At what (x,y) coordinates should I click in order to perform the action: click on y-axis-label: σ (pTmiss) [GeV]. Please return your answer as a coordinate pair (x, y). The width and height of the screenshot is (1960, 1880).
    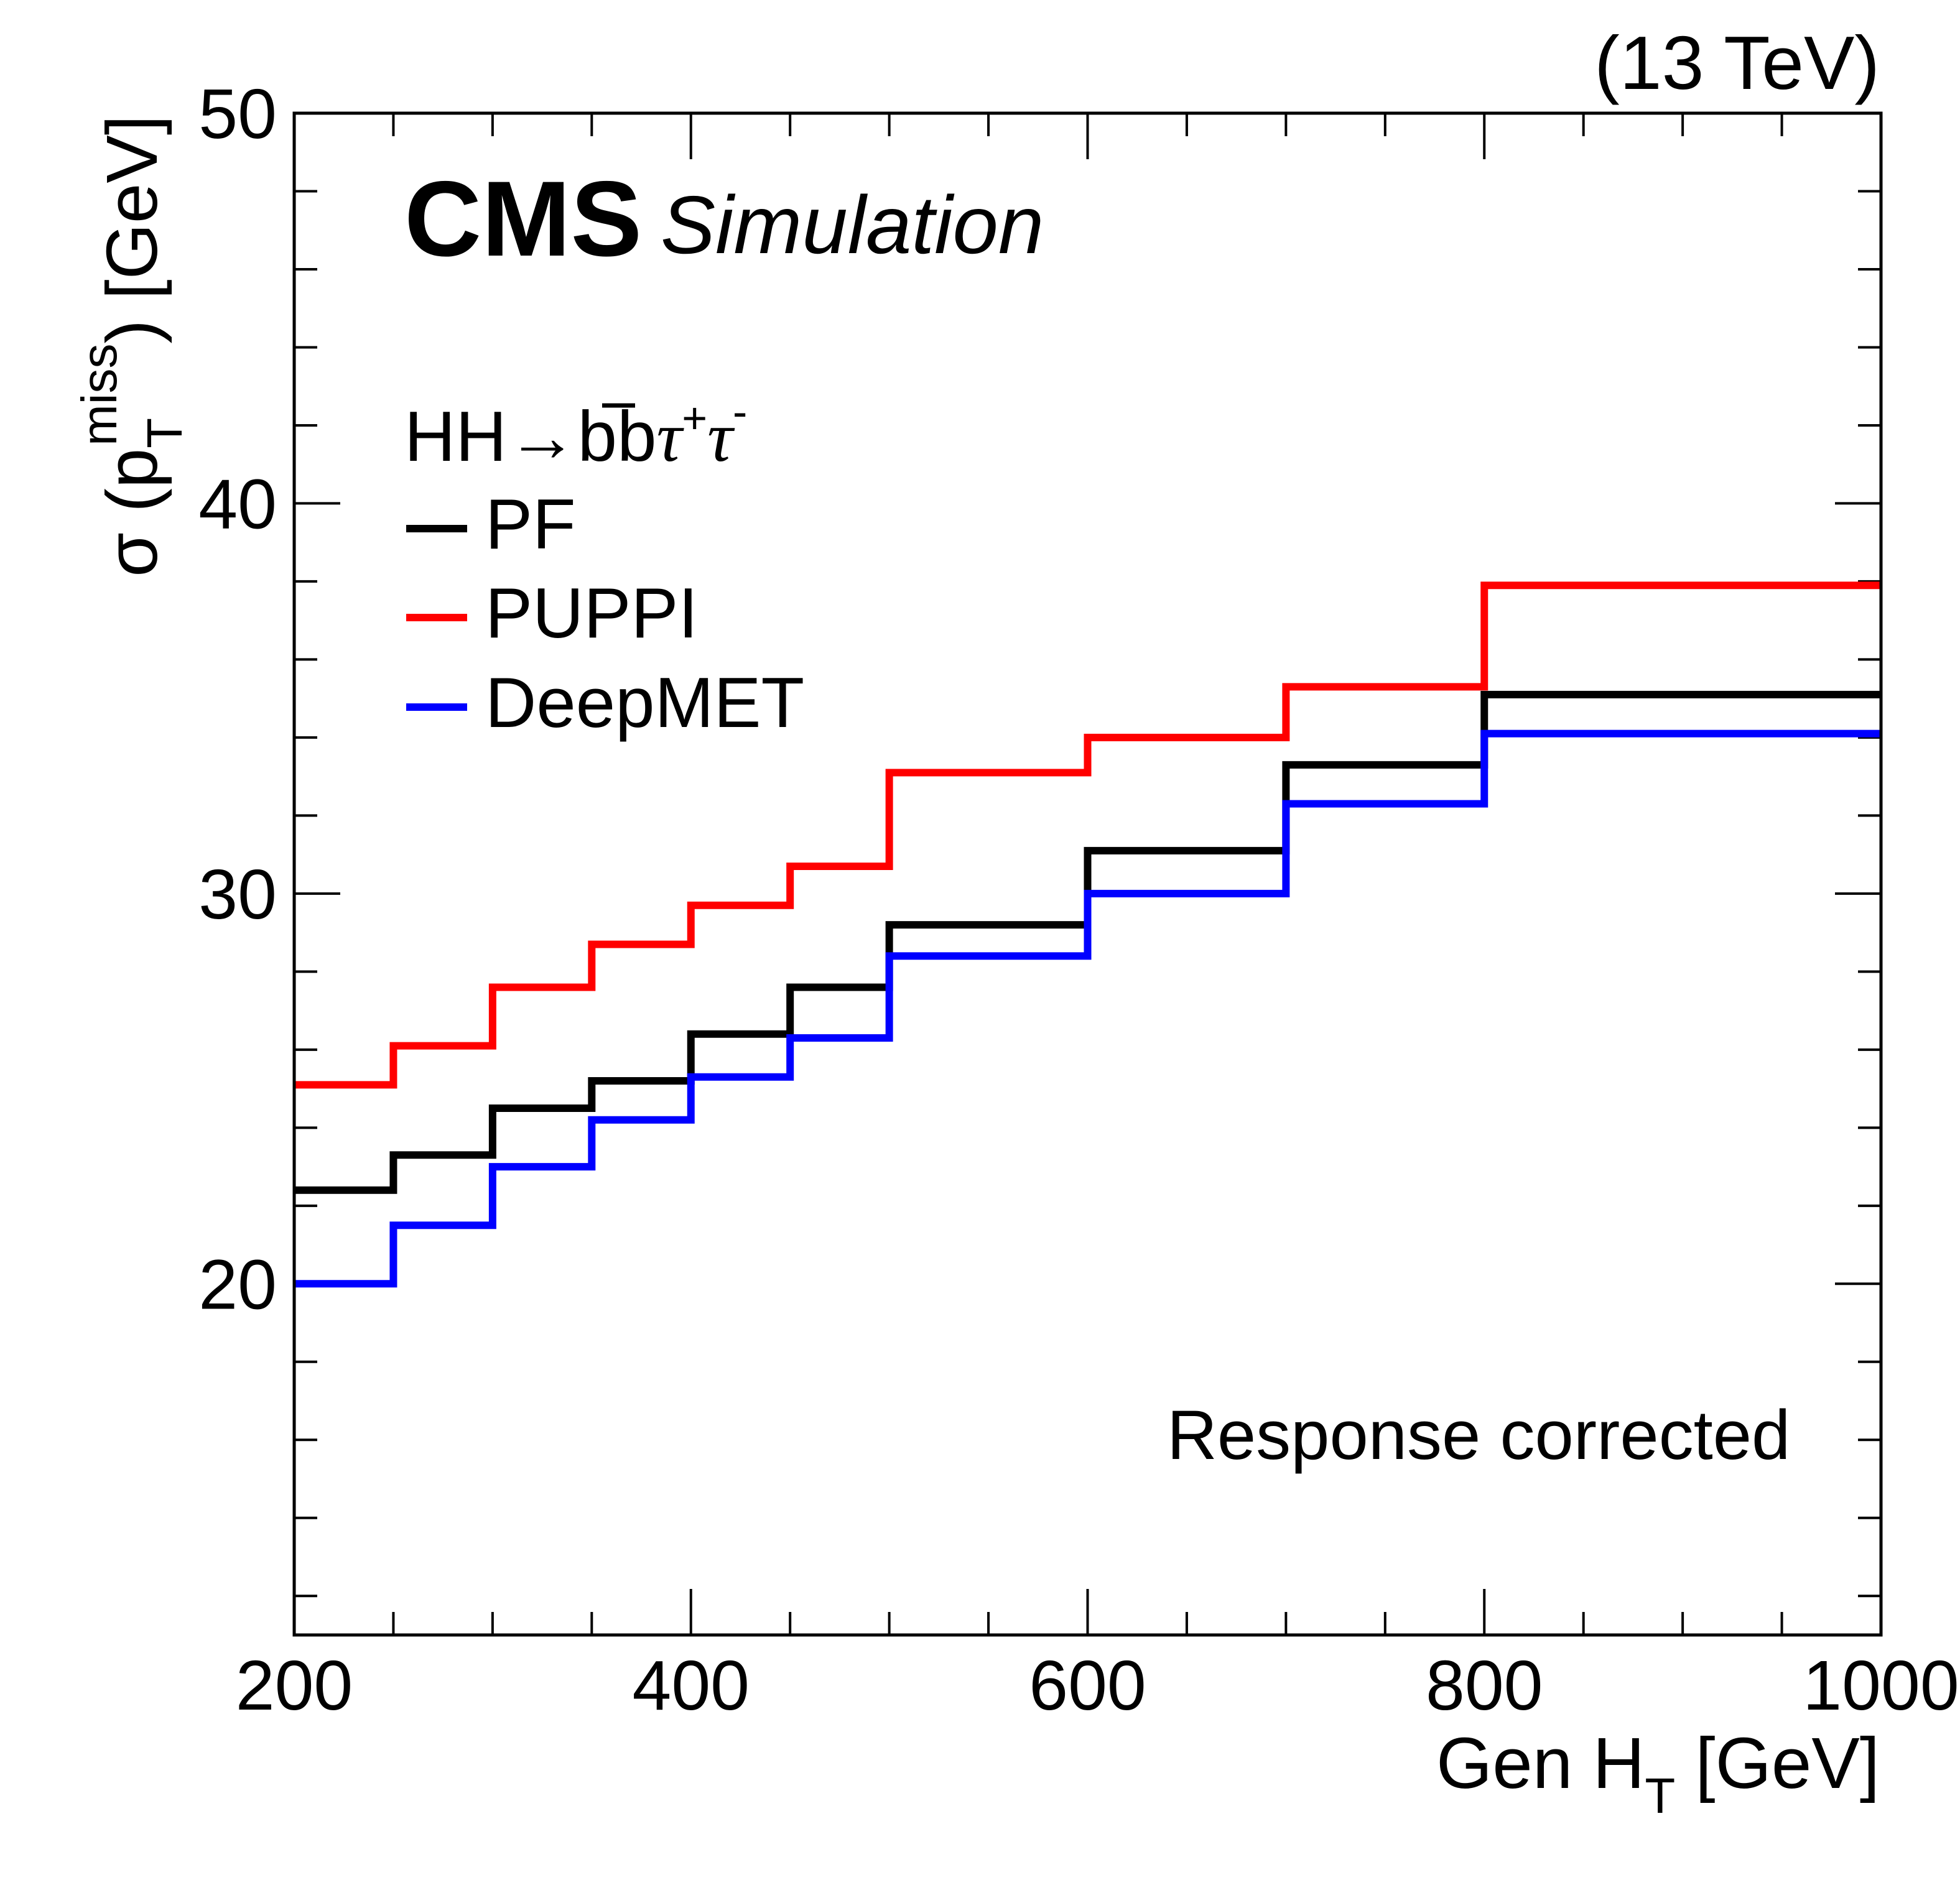
    Looking at the image, I should click on (132, 346).